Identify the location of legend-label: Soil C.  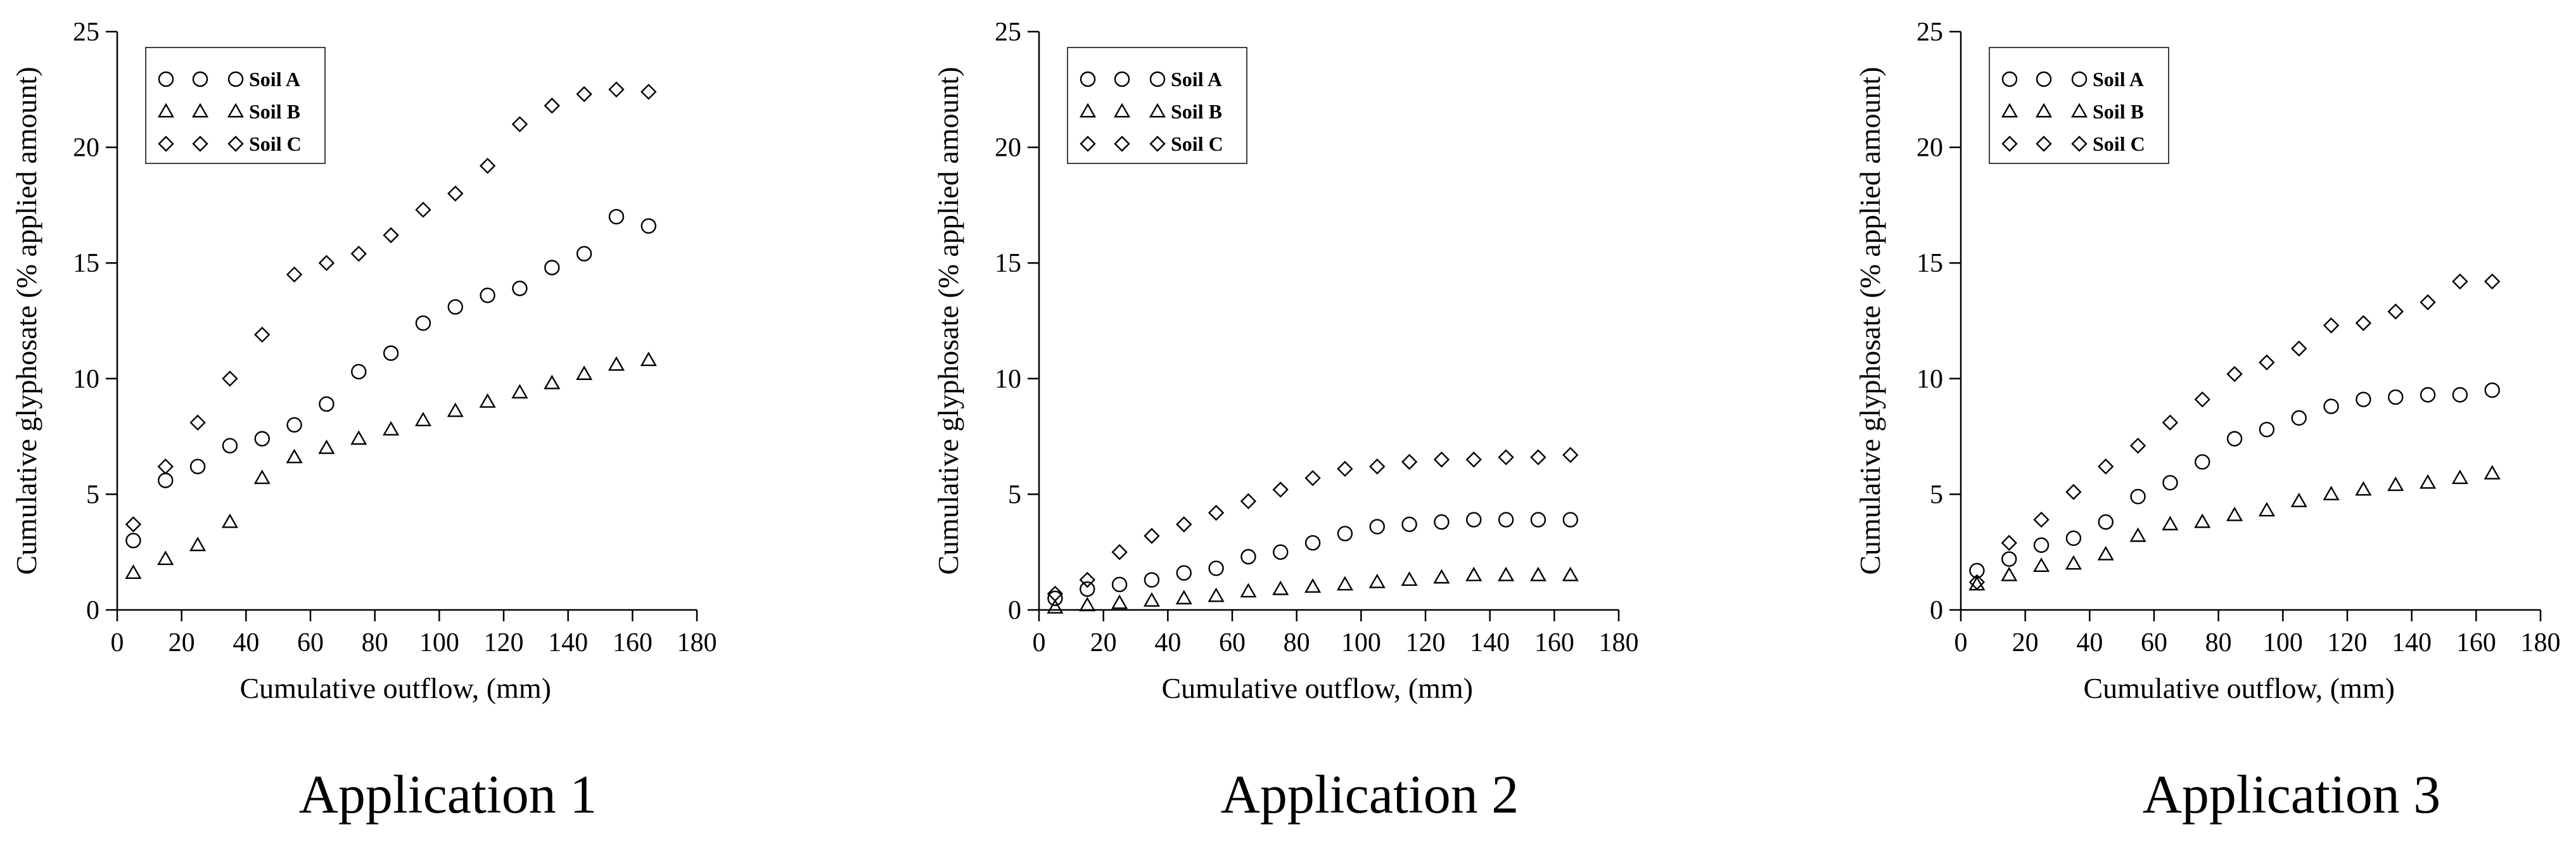
(1197, 143).